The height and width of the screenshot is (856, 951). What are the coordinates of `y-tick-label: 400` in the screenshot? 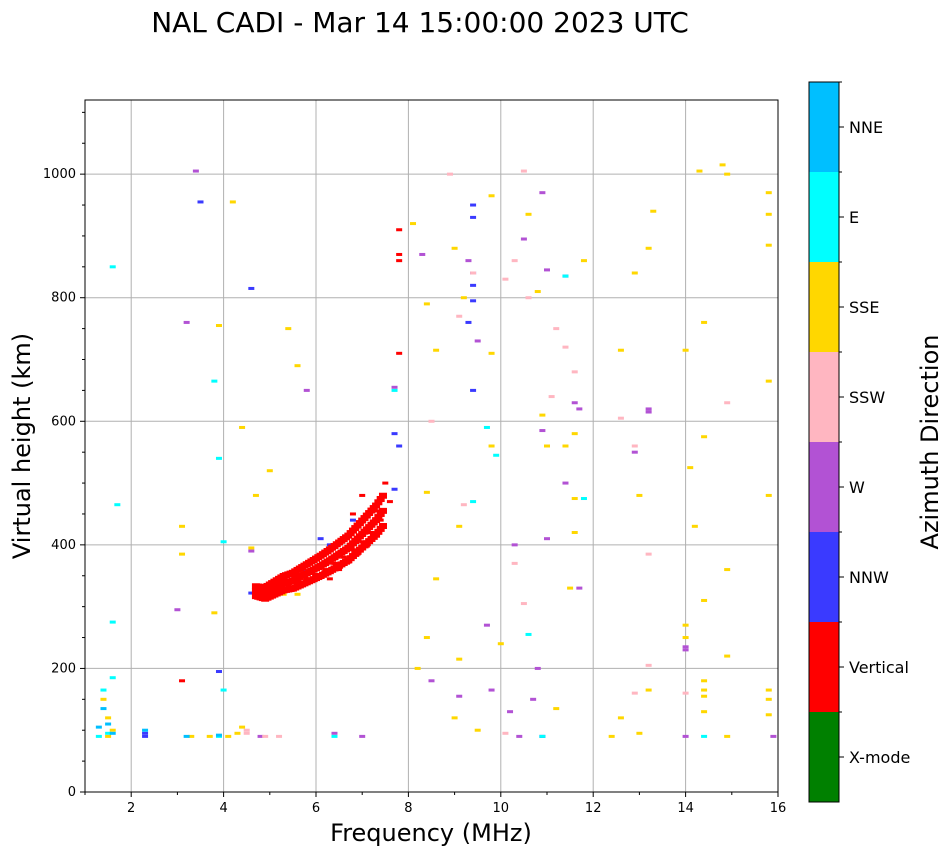 It's located at (63, 545).